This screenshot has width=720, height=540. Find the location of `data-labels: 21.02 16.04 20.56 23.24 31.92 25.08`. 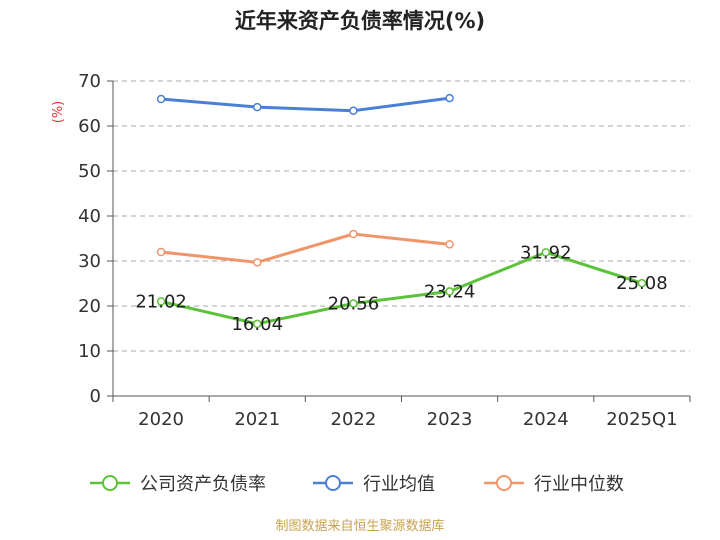

data-labels: 21.02 16.04 20.56 23.24 31.92 25.08 is located at coordinates (401, 288).